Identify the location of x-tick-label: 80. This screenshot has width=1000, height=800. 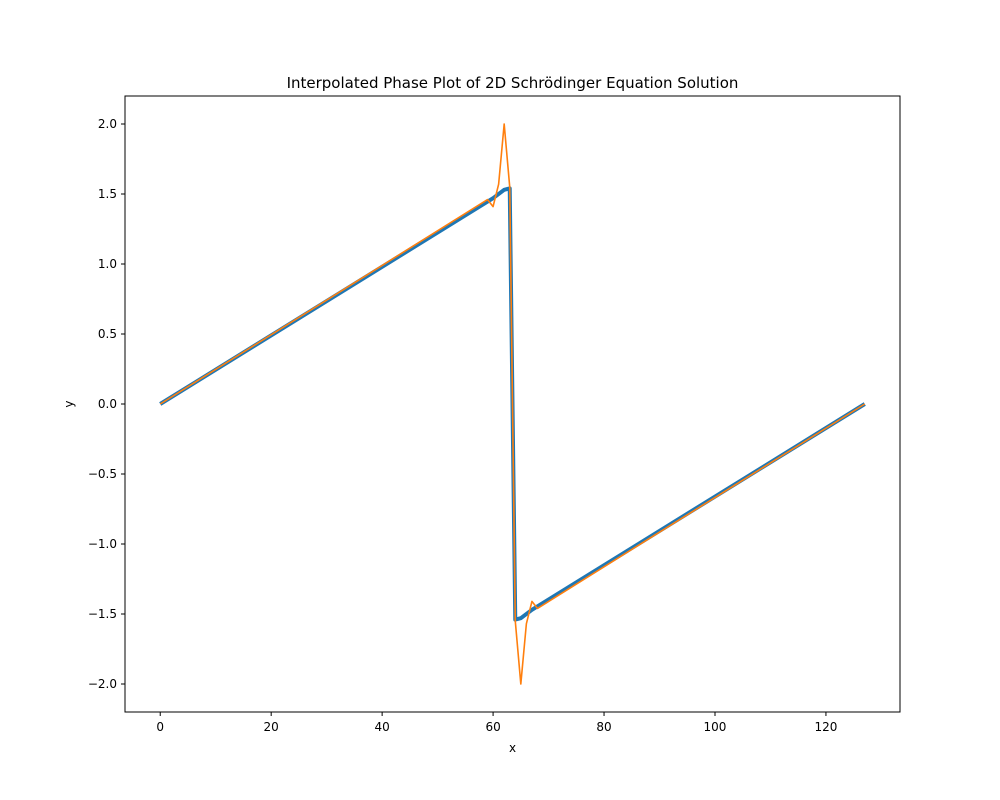
(603, 727).